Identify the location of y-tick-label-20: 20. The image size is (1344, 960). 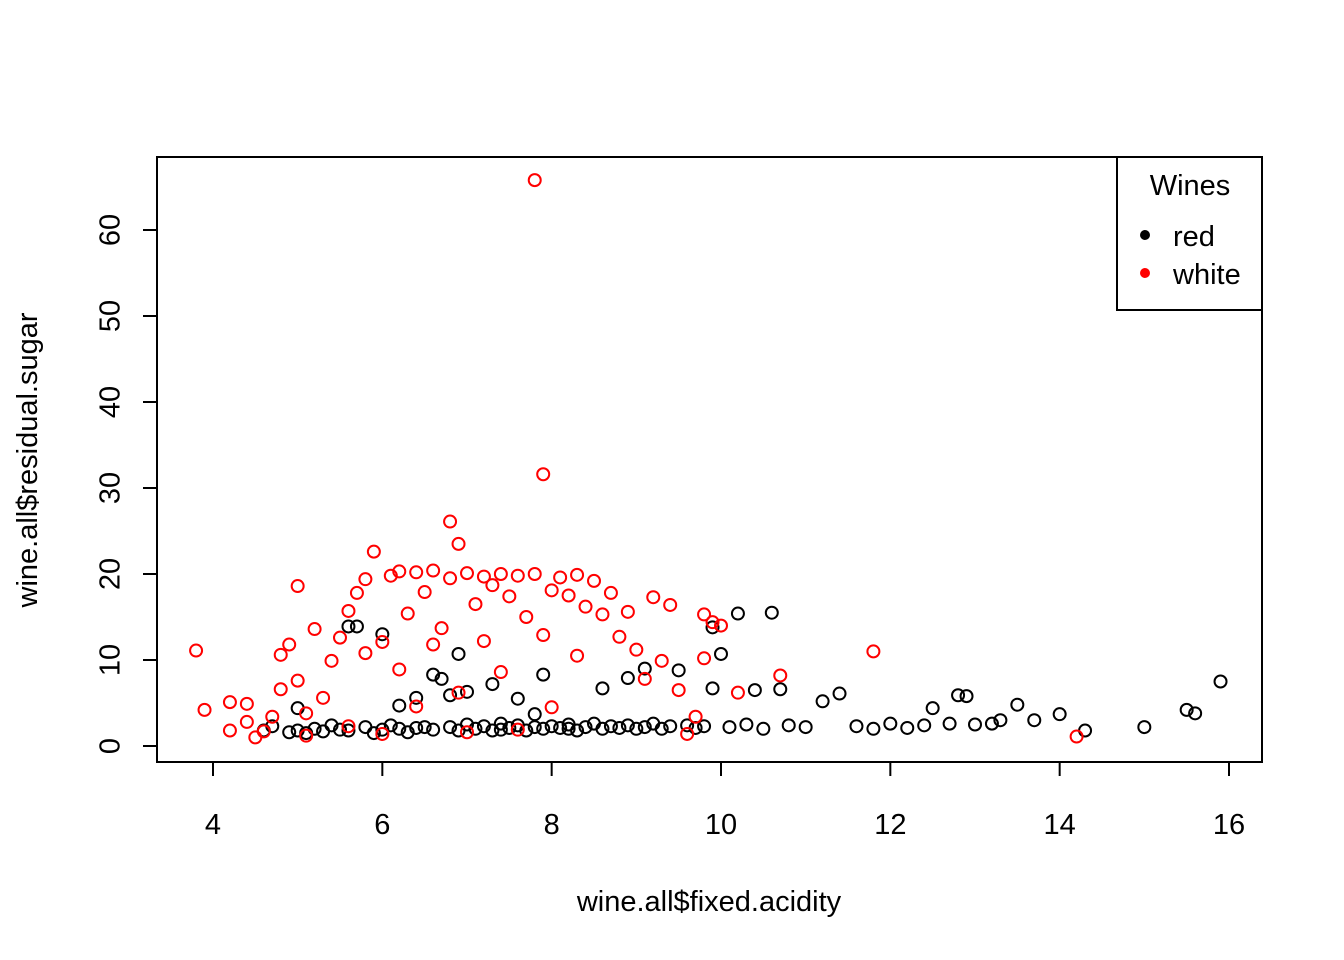
(111, 574).